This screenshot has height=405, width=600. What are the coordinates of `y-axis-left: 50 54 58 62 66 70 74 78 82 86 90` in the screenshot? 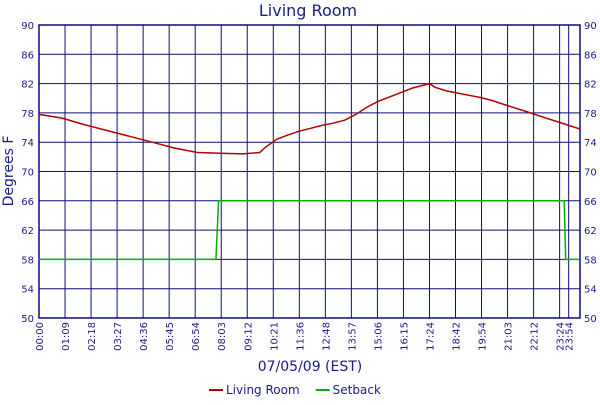 It's located at (27, 173).